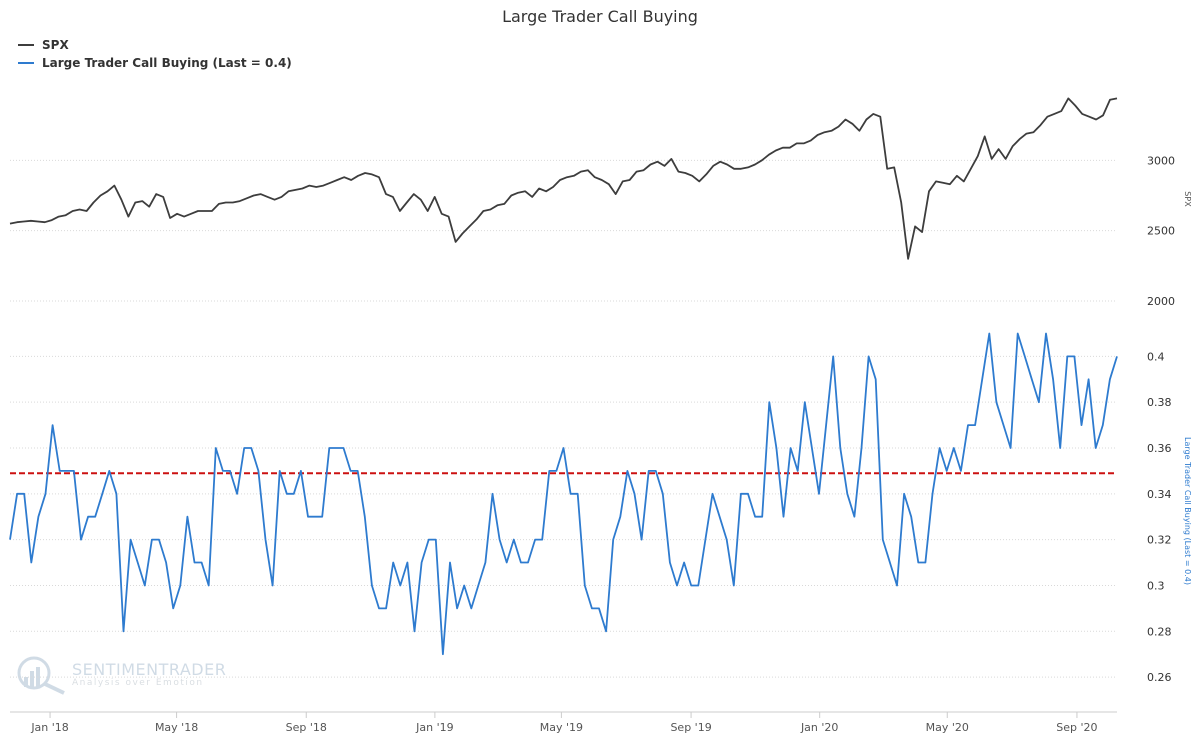 The width and height of the screenshot is (1200, 750). I want to click on x-tick-label: May '20, so click(947, 727).